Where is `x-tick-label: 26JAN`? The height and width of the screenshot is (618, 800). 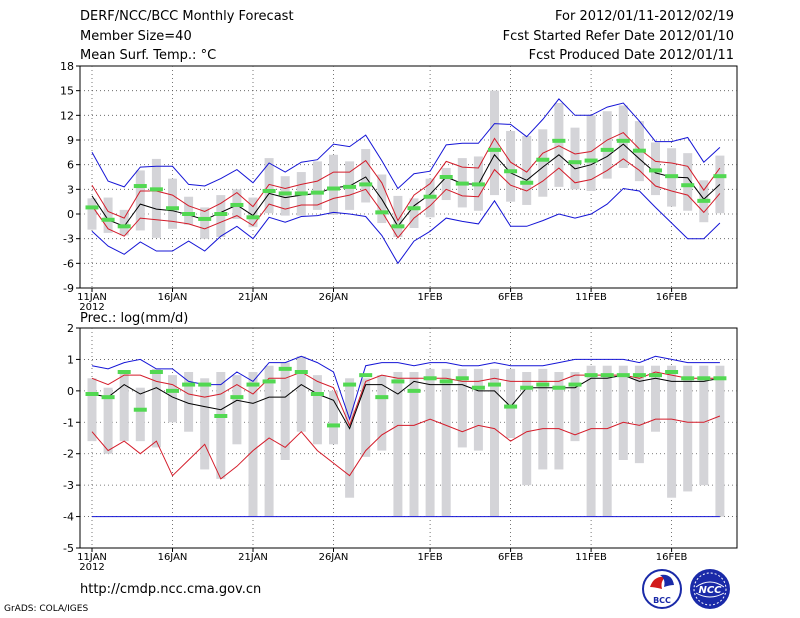
x-tick-label: 26JAN is located at coordinates (334, 297).